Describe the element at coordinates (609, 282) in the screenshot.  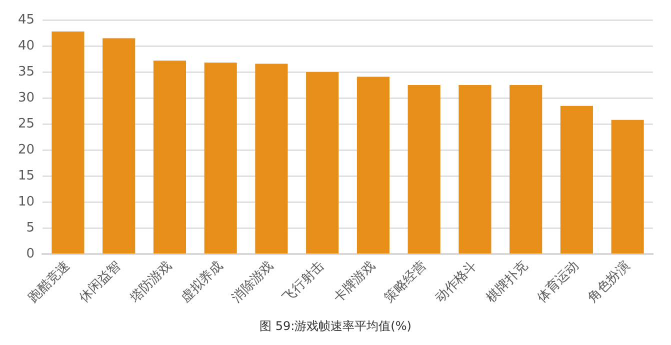
I see `x-tick-label: 角色扮演` at that location.